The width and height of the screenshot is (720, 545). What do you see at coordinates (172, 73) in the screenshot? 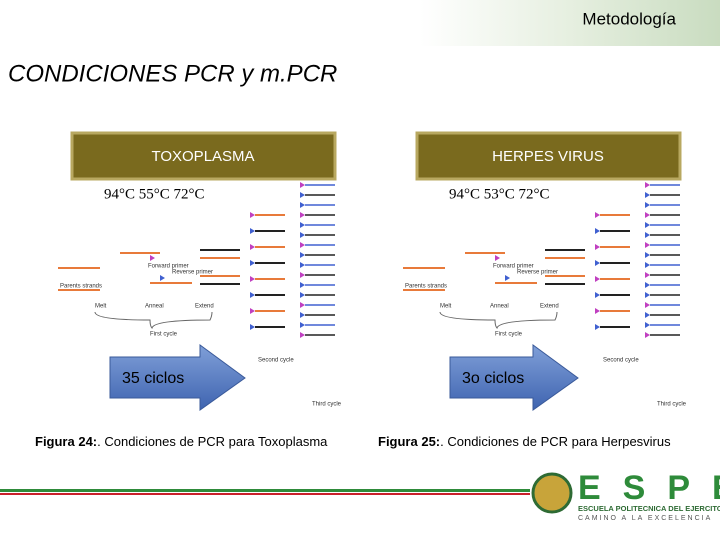
I see `slide-title: CONDICIONES PCR y m.PCR` at bounding box center [172, 73].